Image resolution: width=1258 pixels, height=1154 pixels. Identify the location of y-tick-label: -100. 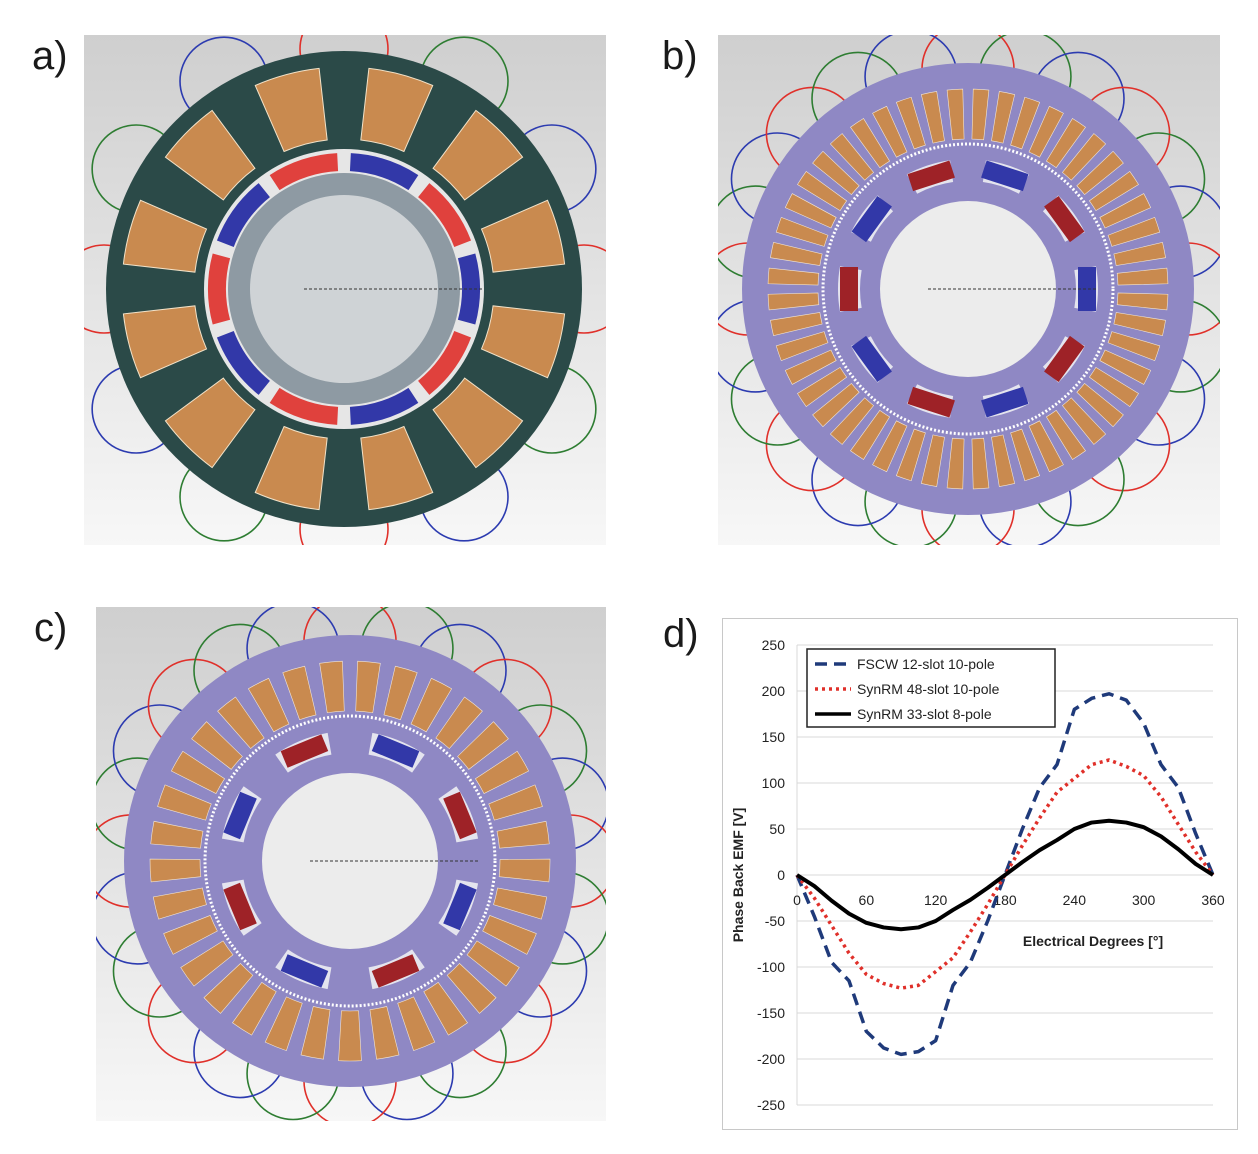
(771, 967).